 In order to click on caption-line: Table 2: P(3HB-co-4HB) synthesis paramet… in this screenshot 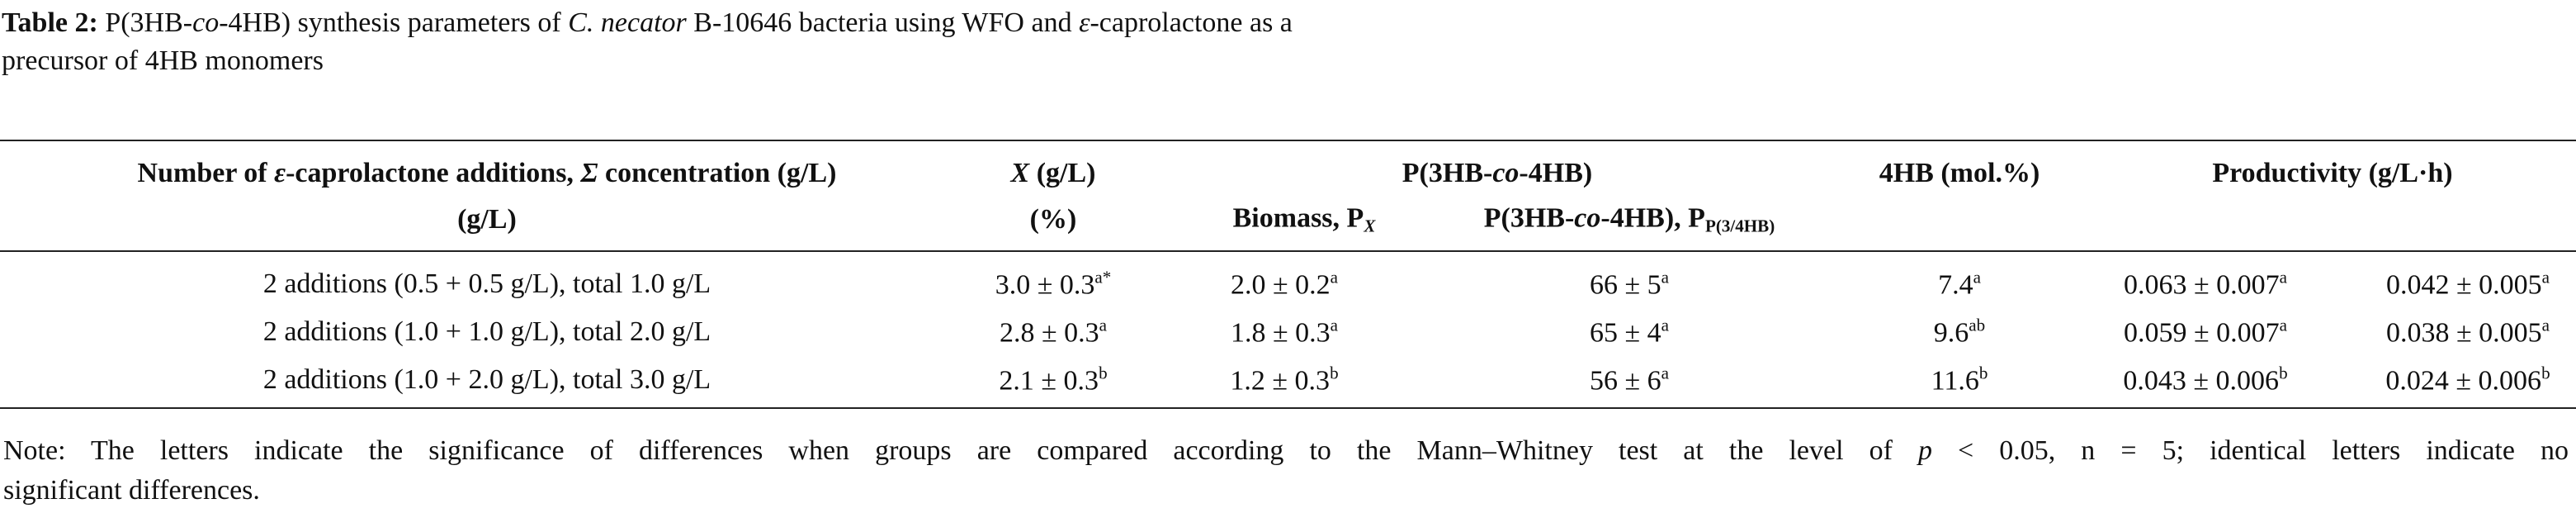, I will do `click(647, 23)`.